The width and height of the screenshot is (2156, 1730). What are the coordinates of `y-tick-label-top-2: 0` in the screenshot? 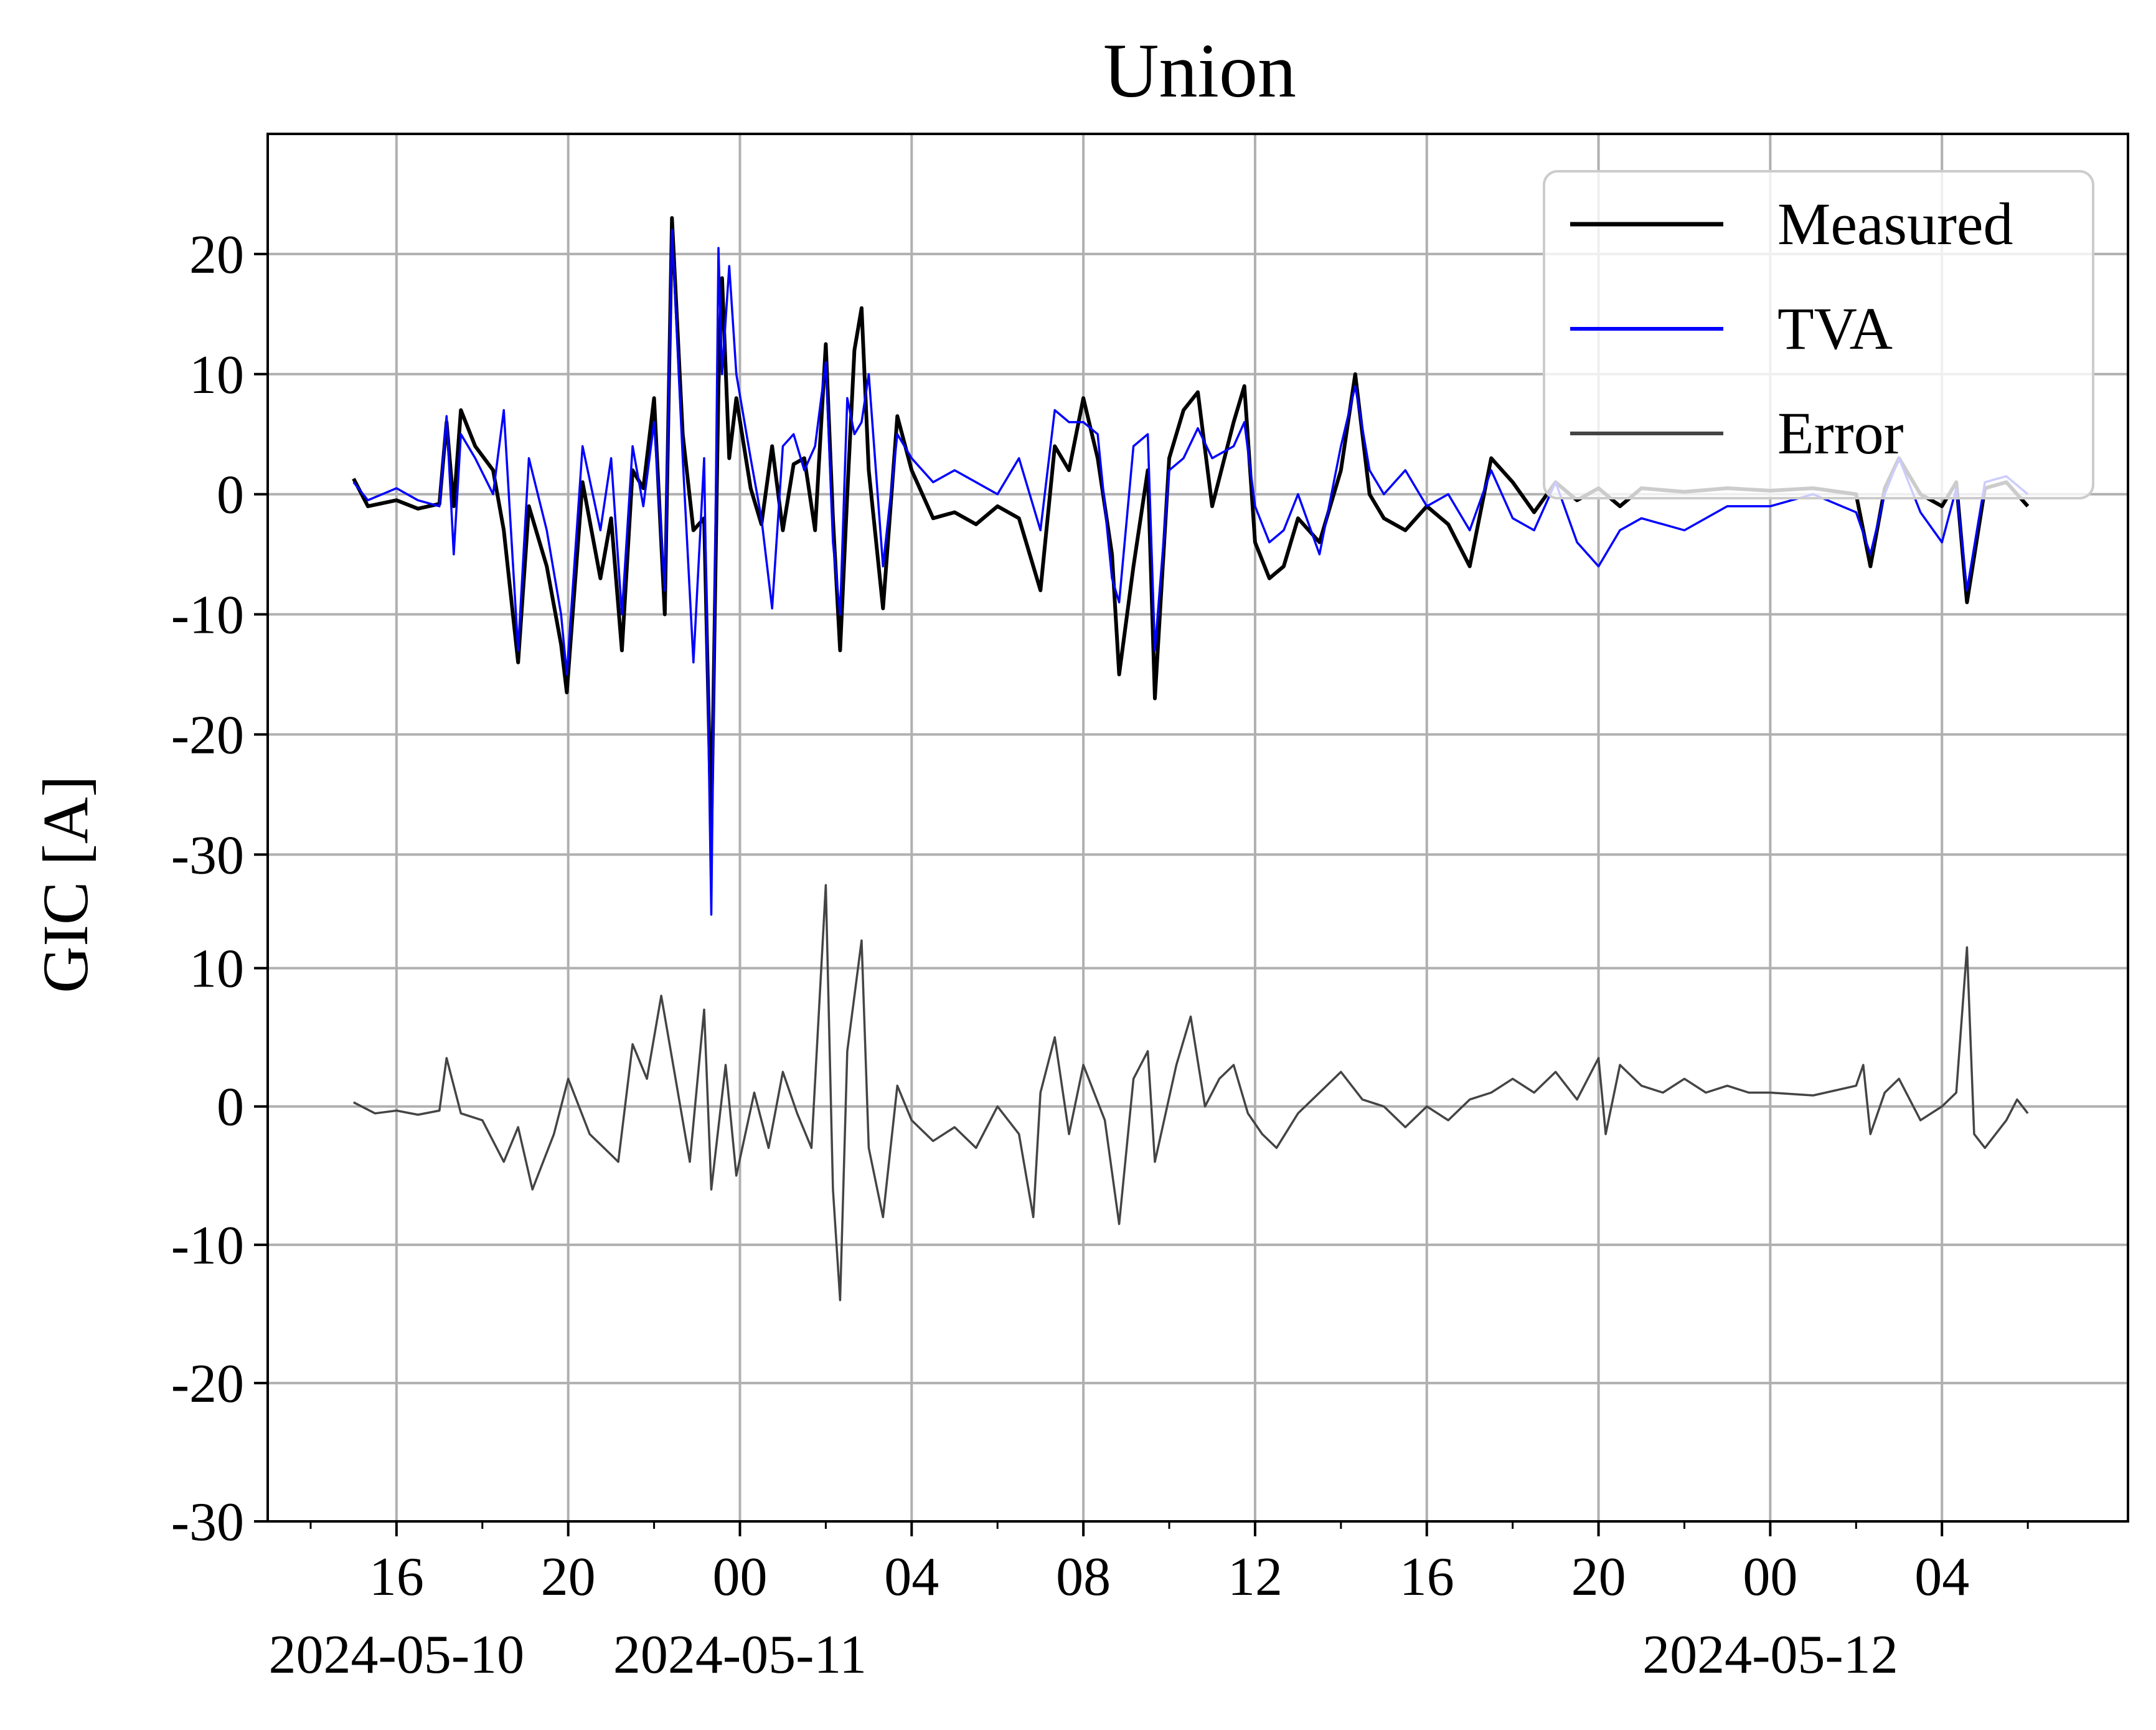 It's located at (231, 495).